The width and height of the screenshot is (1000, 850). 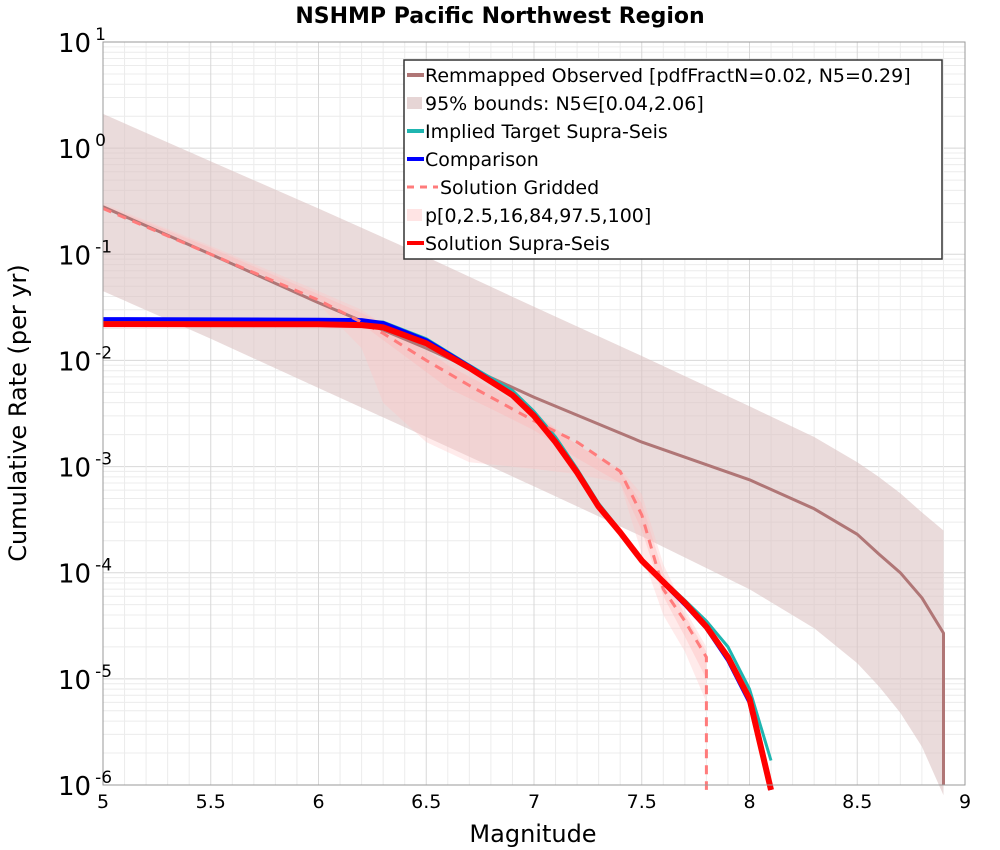 I want to click on y-tick-label: 10 -6, so click(x=85, y=785).